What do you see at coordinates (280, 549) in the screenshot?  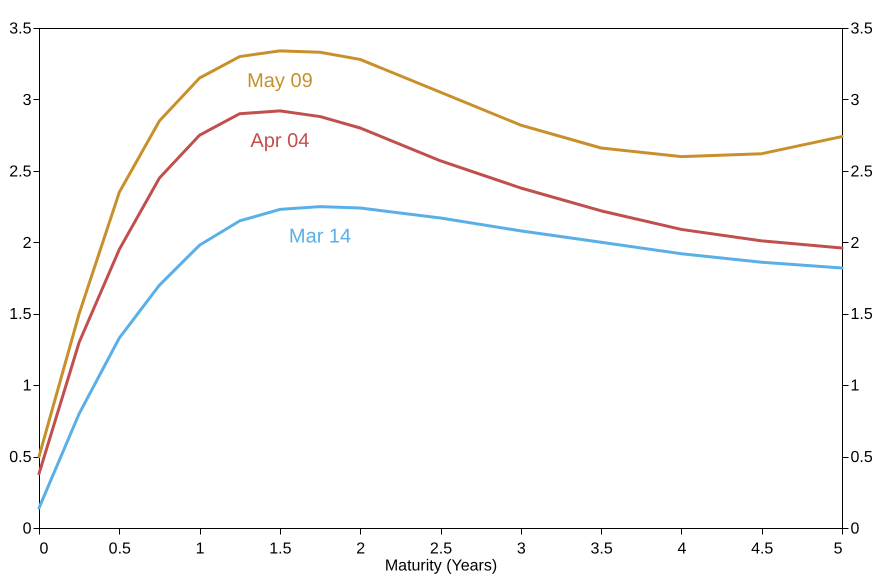 I see `x-tick-label: 1.5` at bounding box center [280, 549].